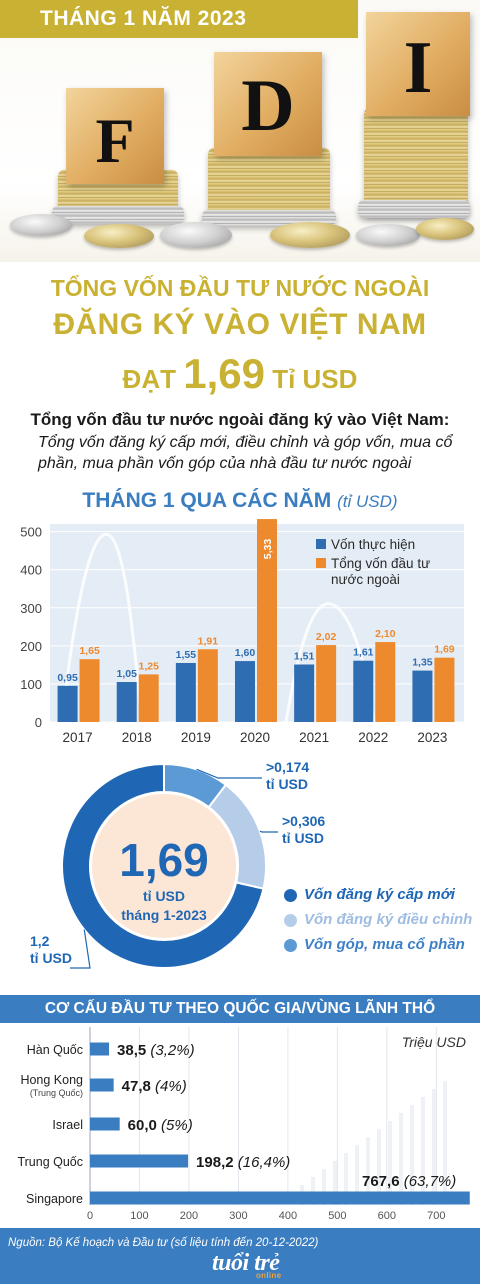  I want to click on donut-center-value: 1,69, so click(164, 860).